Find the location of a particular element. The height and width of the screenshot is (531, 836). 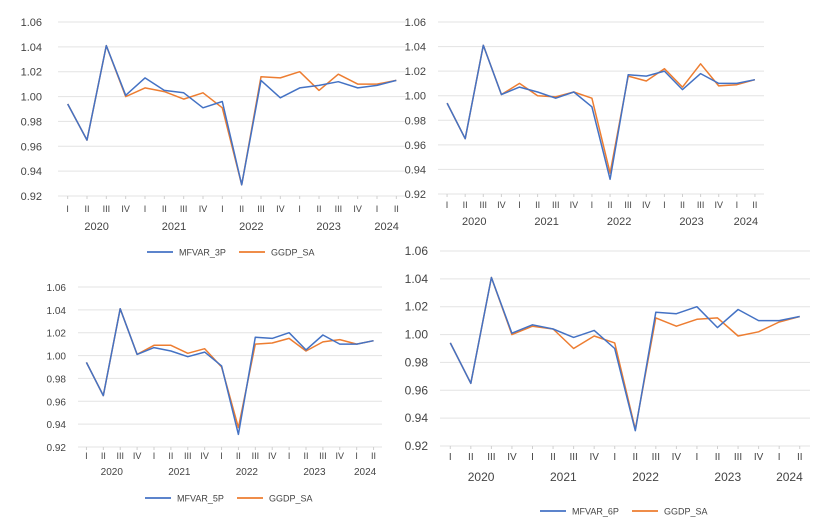

legend: MFVAR_6P GGDP_SA is located at coordinates (624, 512).